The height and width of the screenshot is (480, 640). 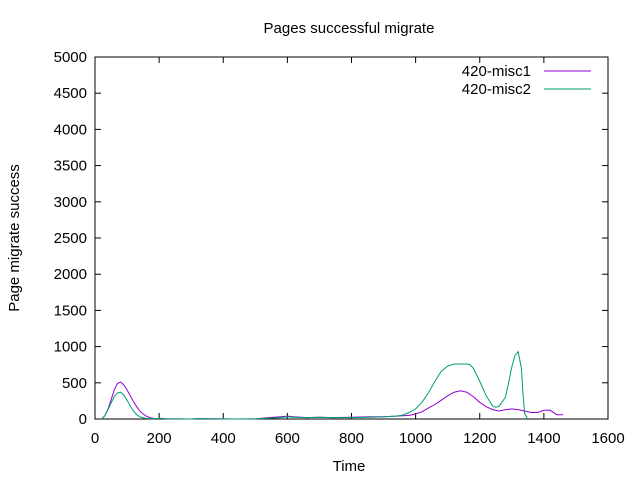 I want to click on y-tick-label: 4000, so click(x=70, y=129).